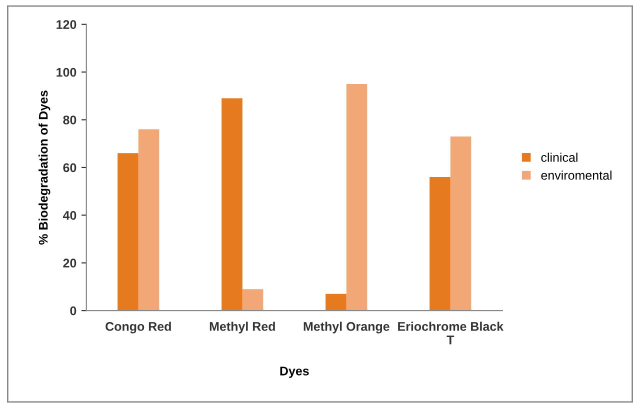  I want to click on x-tick-label: Congo Red, so click(138, 328).